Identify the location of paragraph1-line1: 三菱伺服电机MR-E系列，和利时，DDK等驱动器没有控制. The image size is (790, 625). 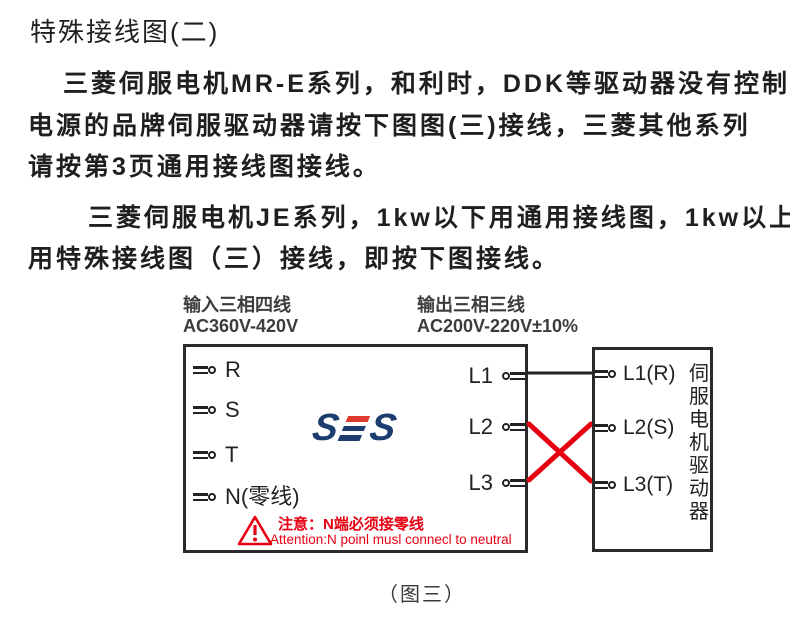
(426, 84).